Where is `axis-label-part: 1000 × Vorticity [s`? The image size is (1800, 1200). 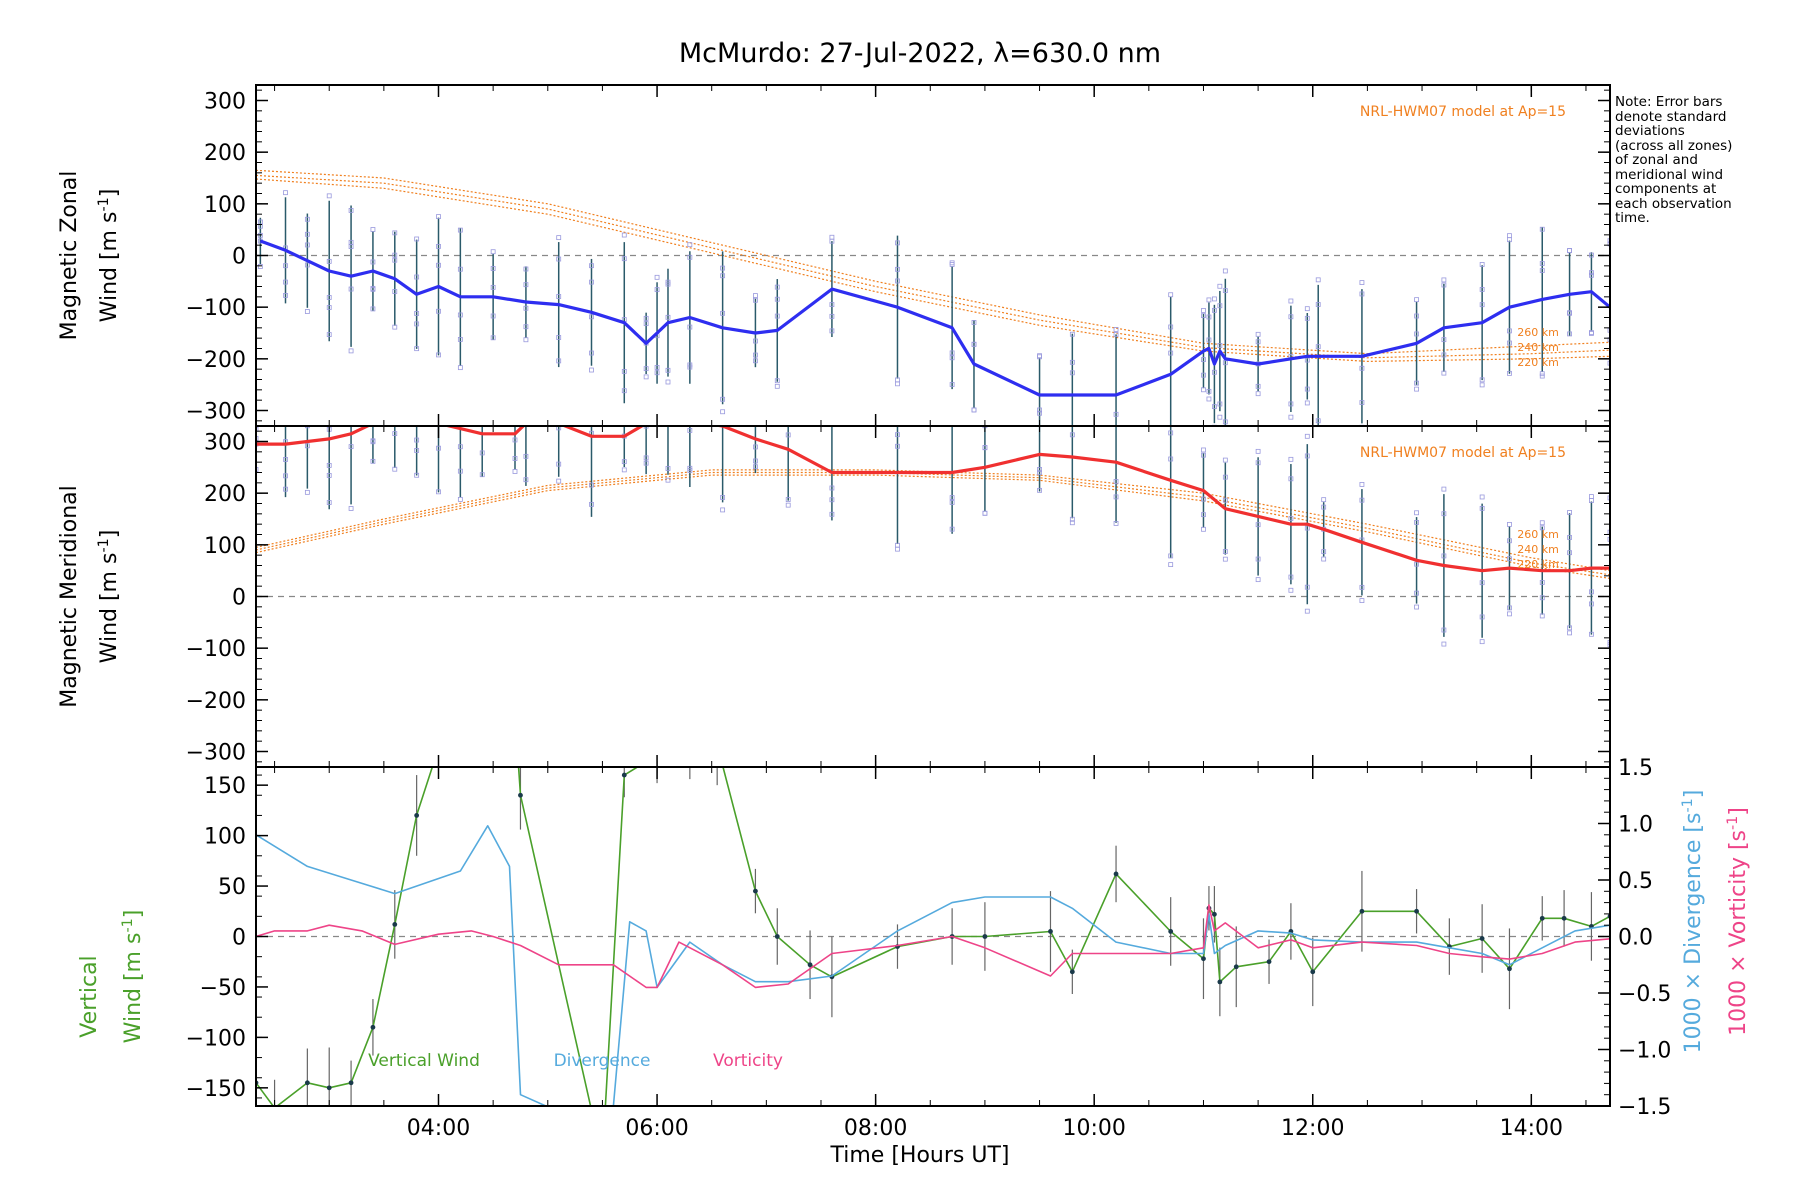 axis-label-part: 1000 × Vorticity [s is located at coordinates (1738, 933).